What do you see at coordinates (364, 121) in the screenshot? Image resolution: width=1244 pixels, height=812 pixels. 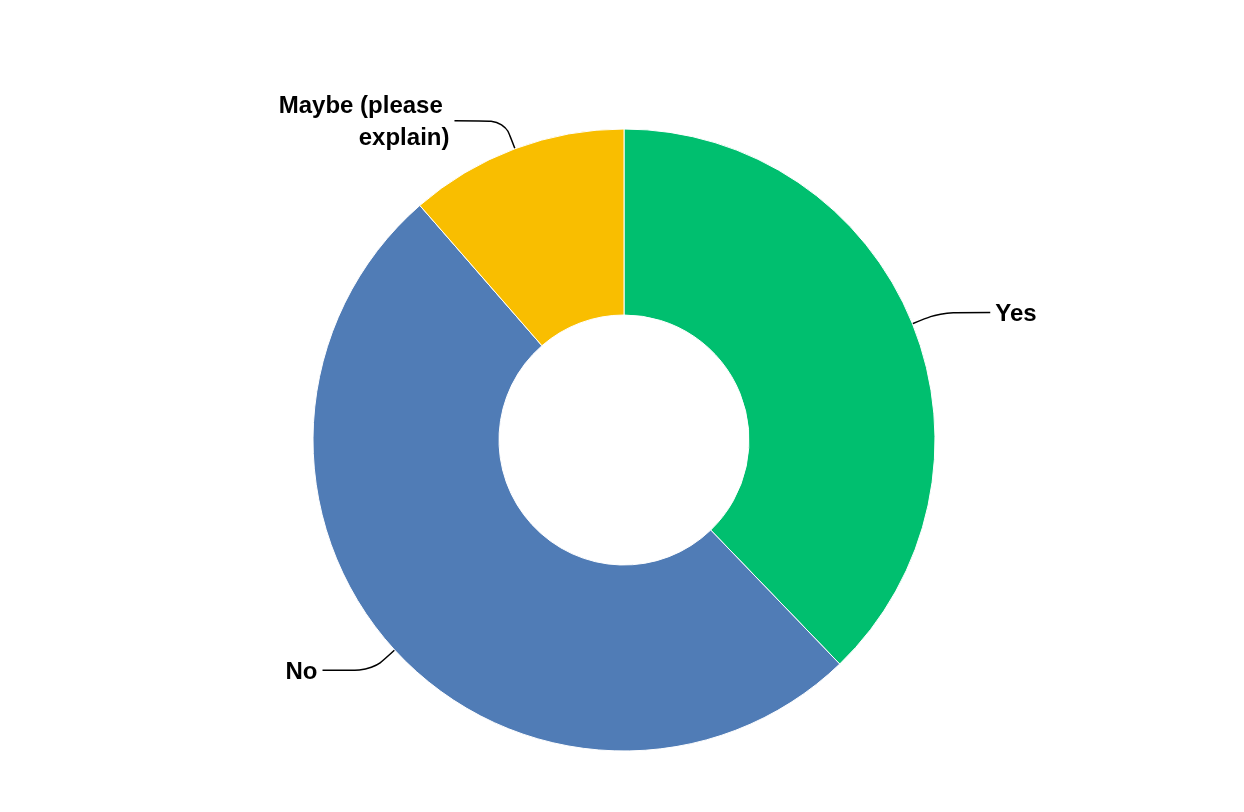 I see `slice-label: Maybe (please explain)` at bounding box center [364, 121].